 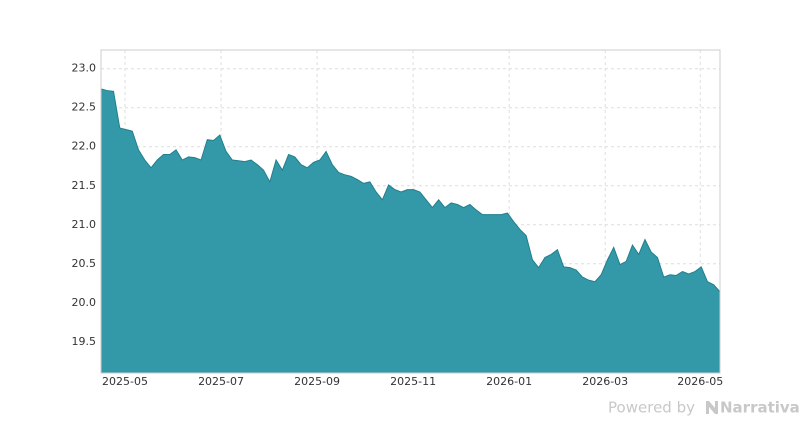 I want to click on y-tick-label: 21.5, so click(x=84, y=185).